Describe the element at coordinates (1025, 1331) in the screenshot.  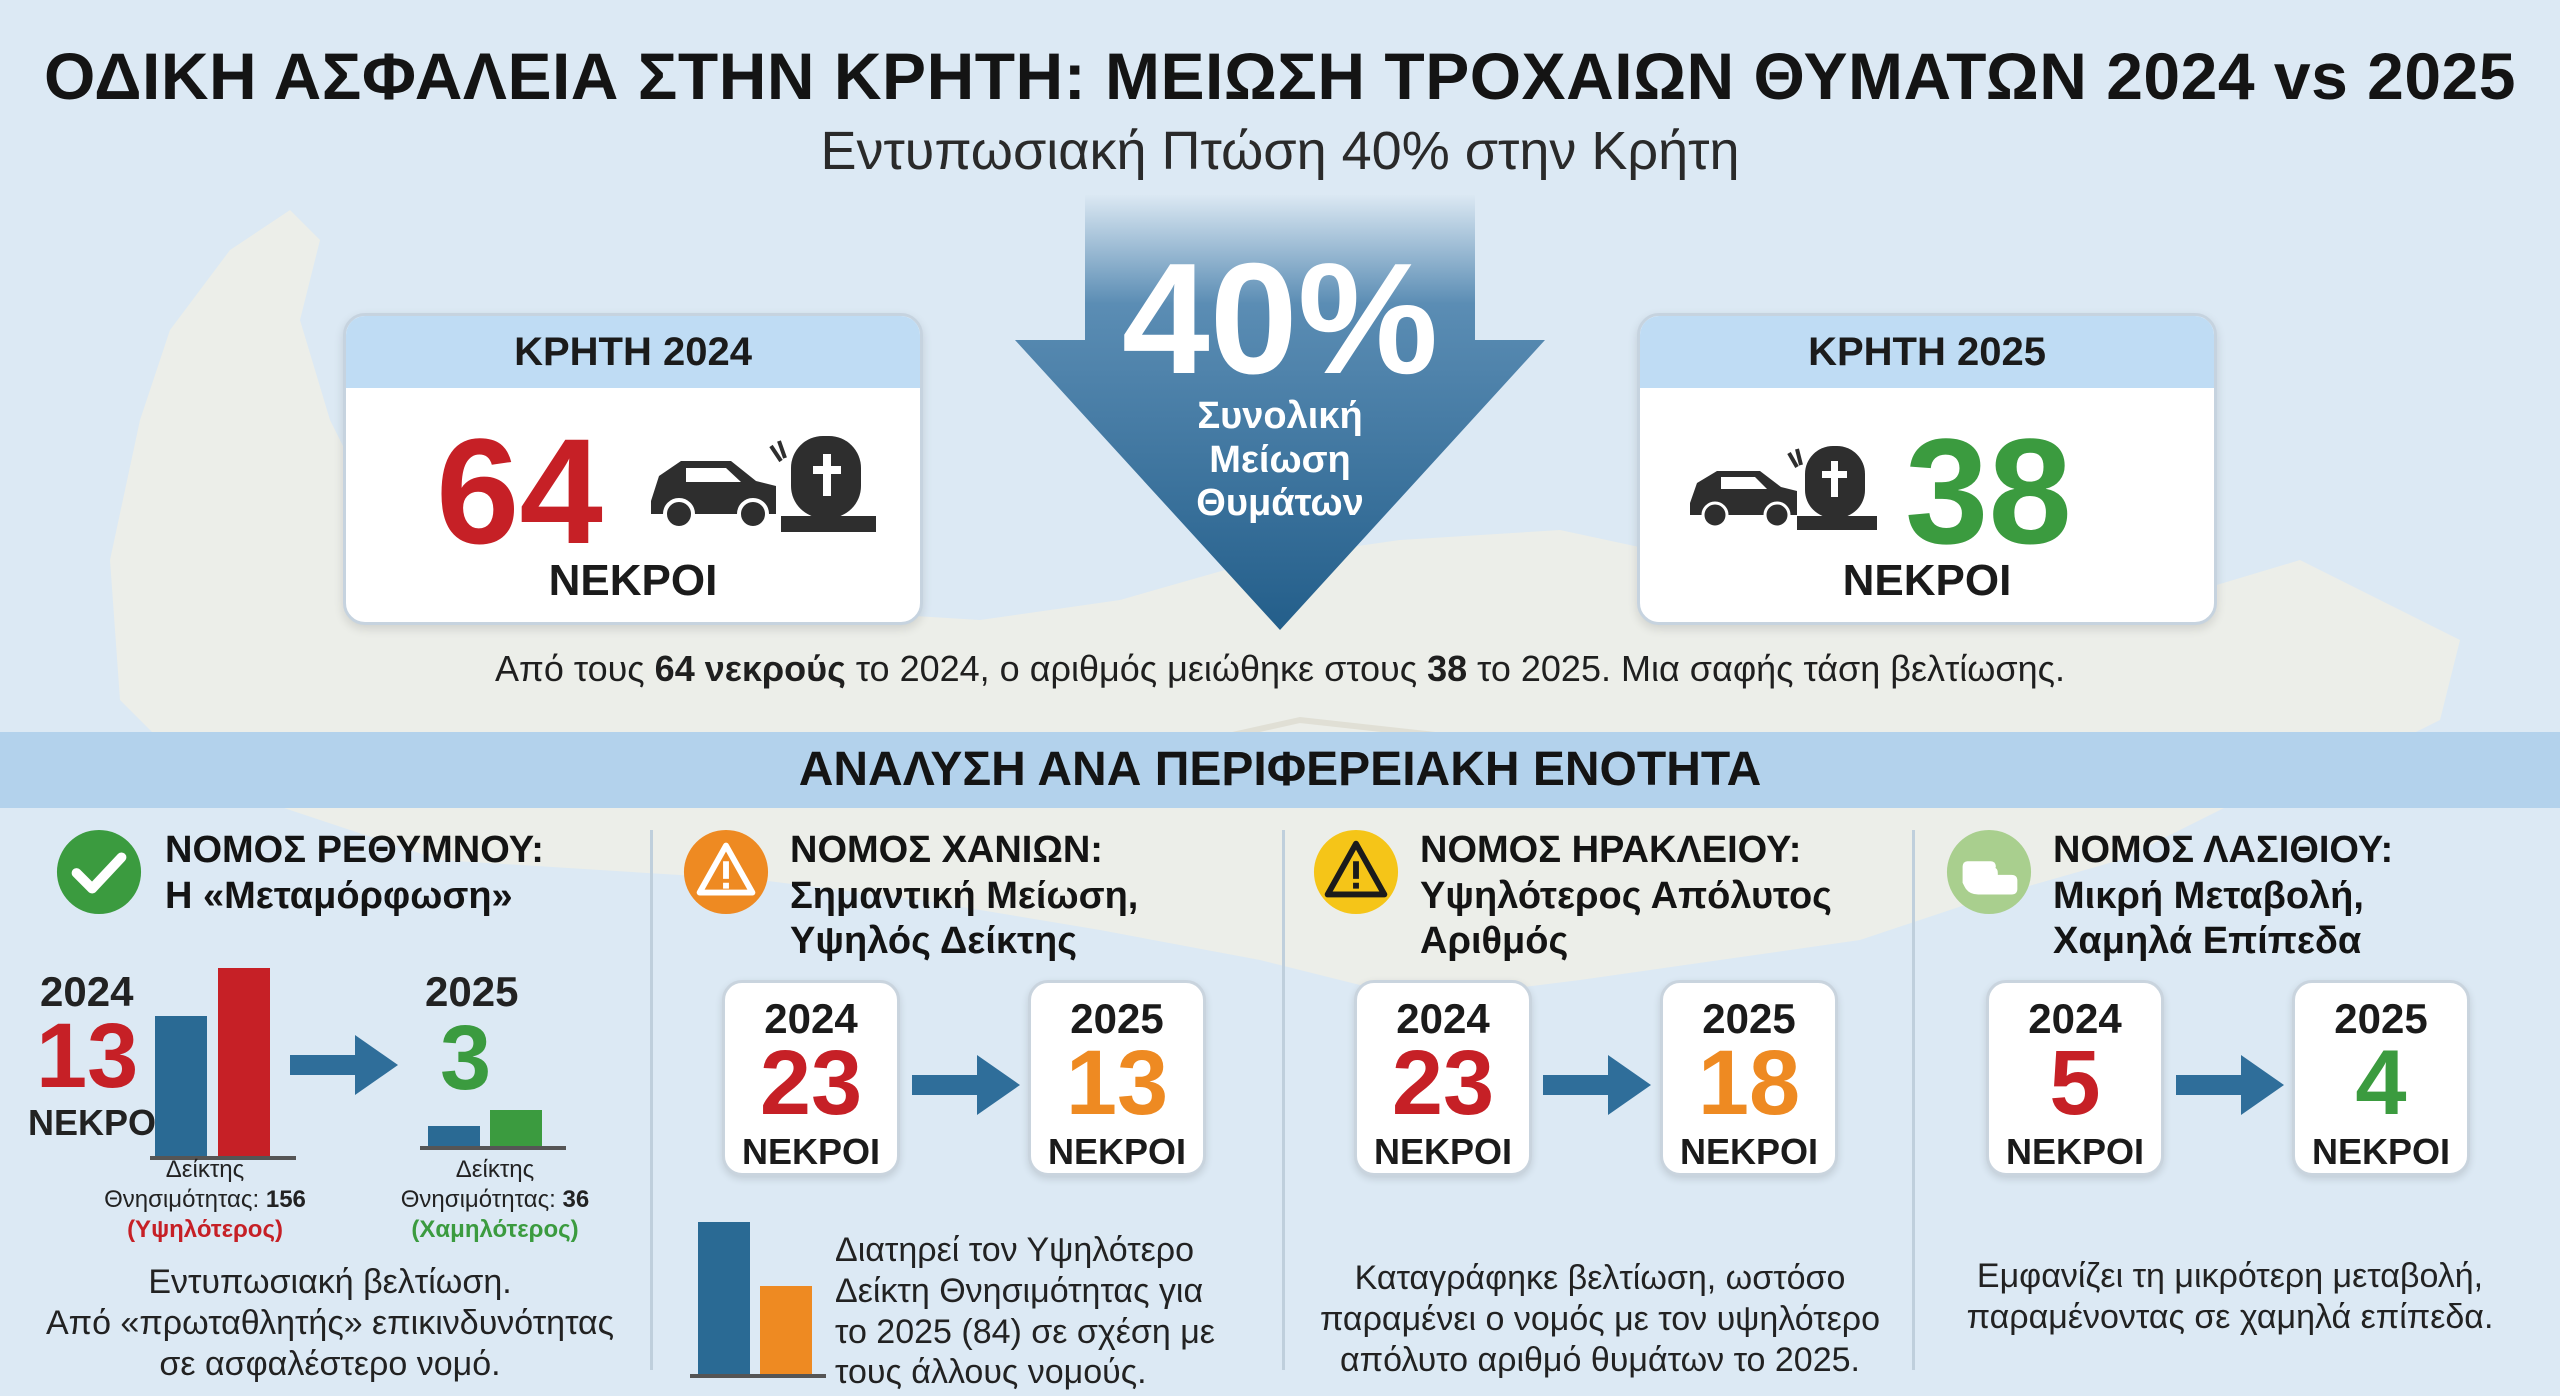
I see `note-line: το 2025 (84) σε σχέση με` at that location.